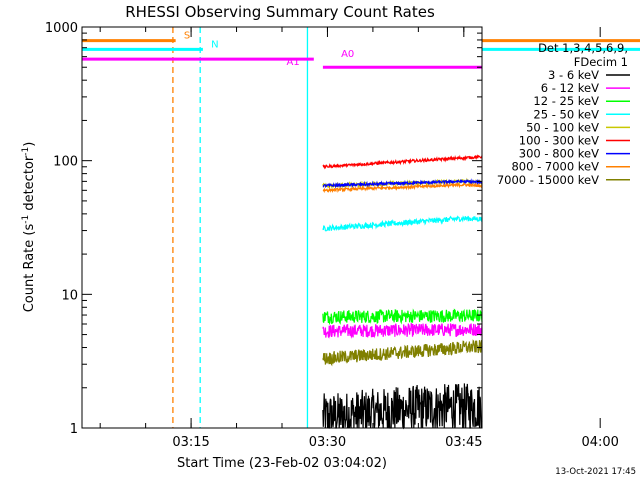  I want to click on timestamp: 13-Oct-2021 17:45, so click(595, 472).